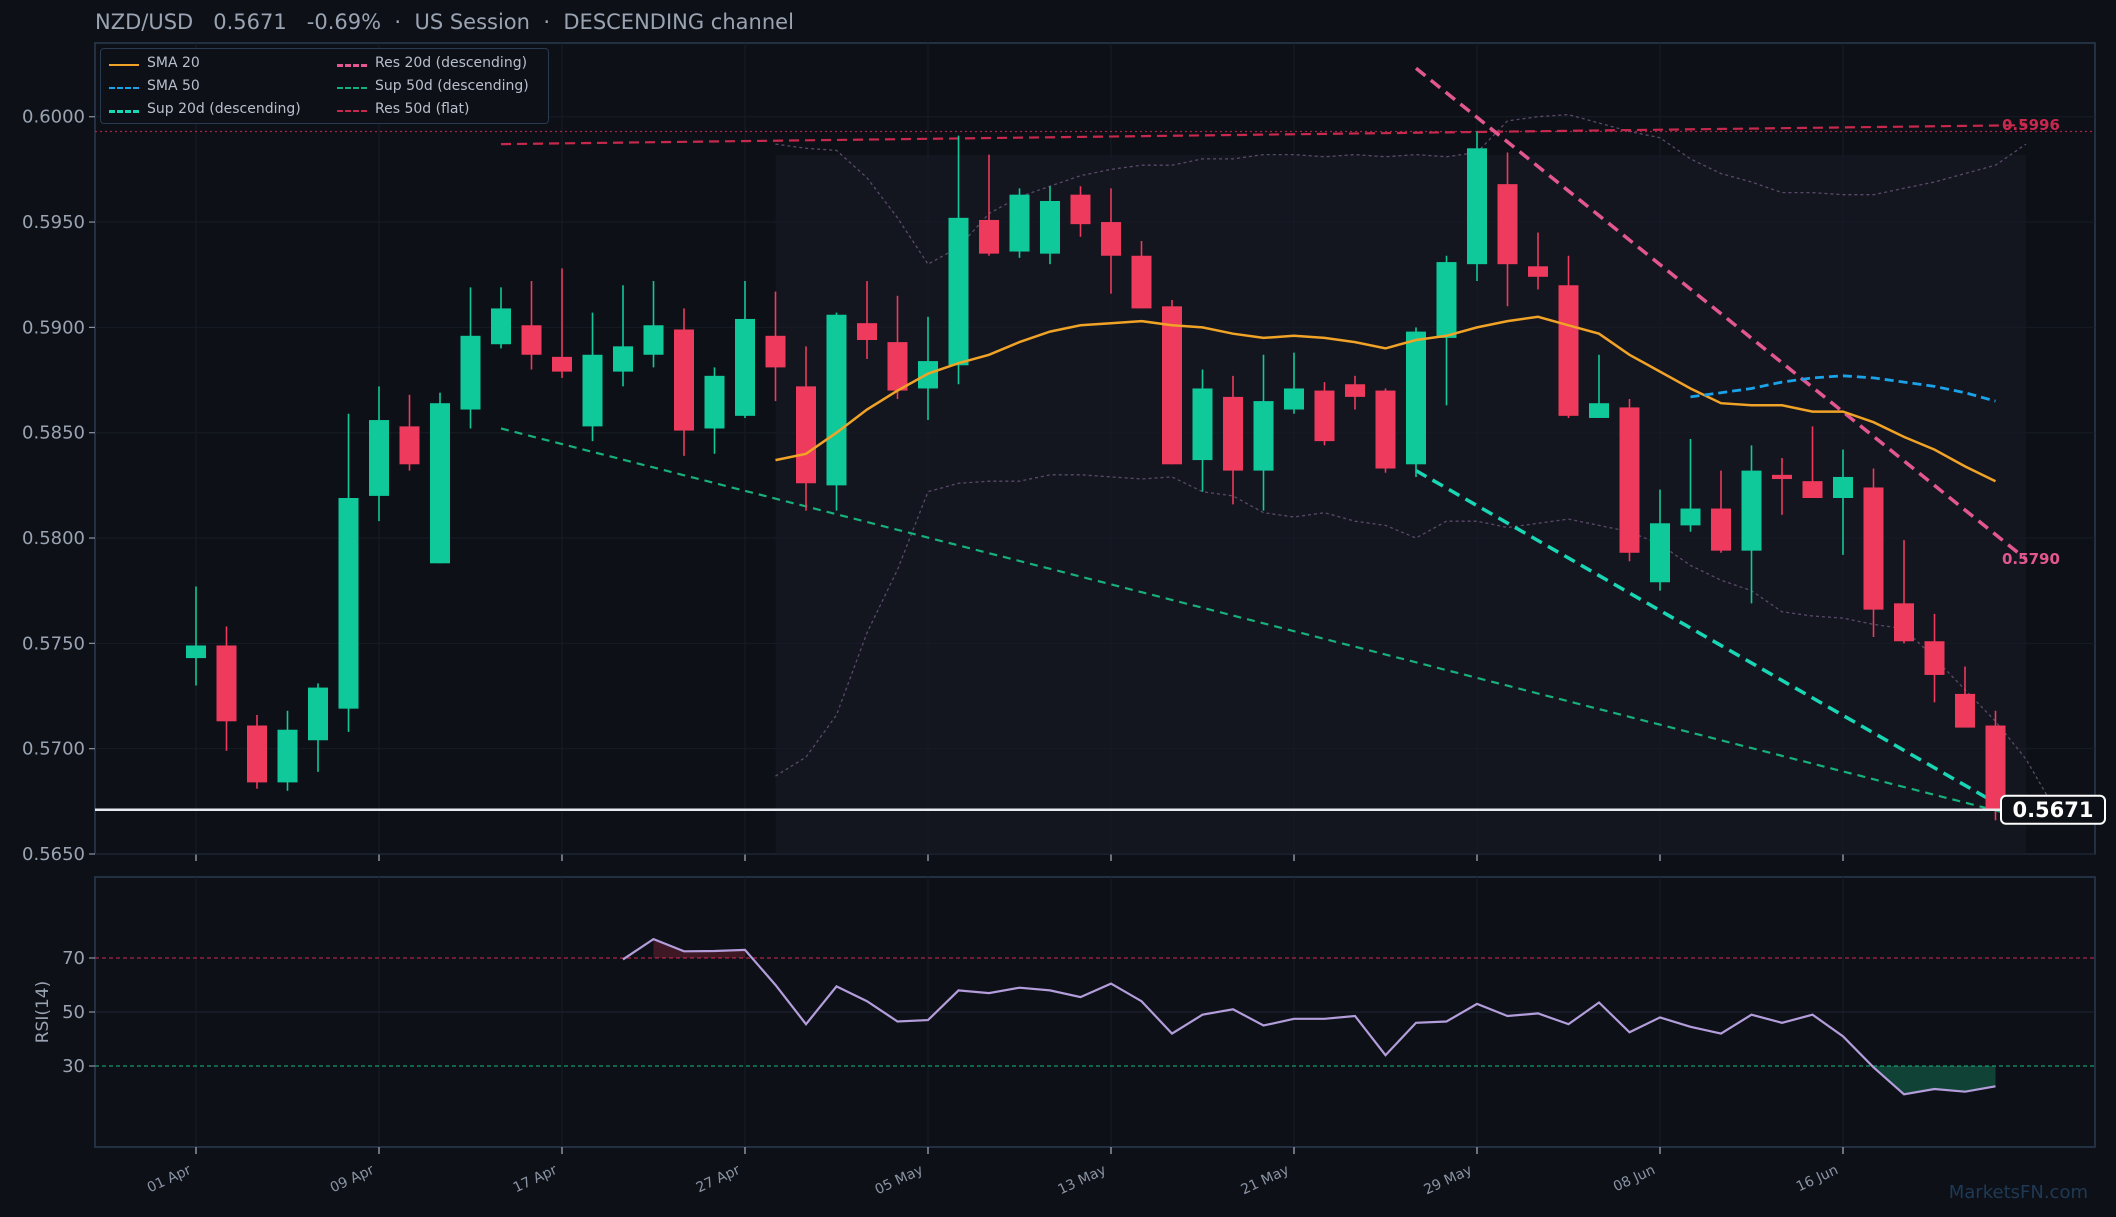 The width and height of the screenshot is (2116, 1217). What do you see at coordinates (535, 1179) in the screenshot?
I see `x-tick-label: 17 Apr` at bounding box center [535, 1179].